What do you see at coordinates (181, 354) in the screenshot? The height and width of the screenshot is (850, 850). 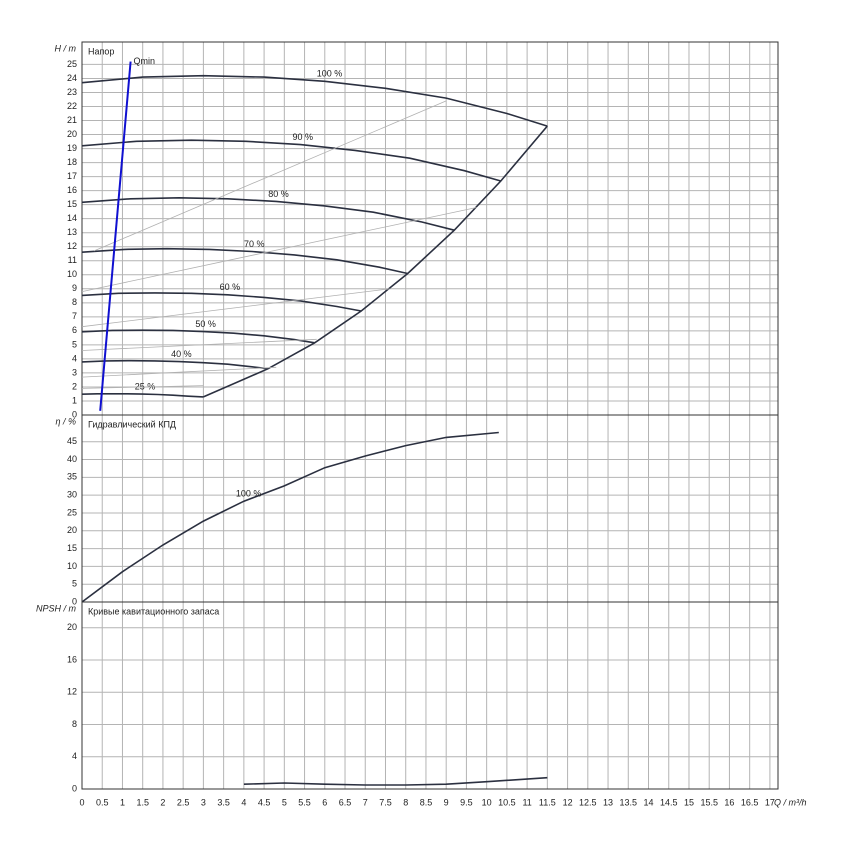 I see `curve-label: 40 %` at bounding box center [181, 354].